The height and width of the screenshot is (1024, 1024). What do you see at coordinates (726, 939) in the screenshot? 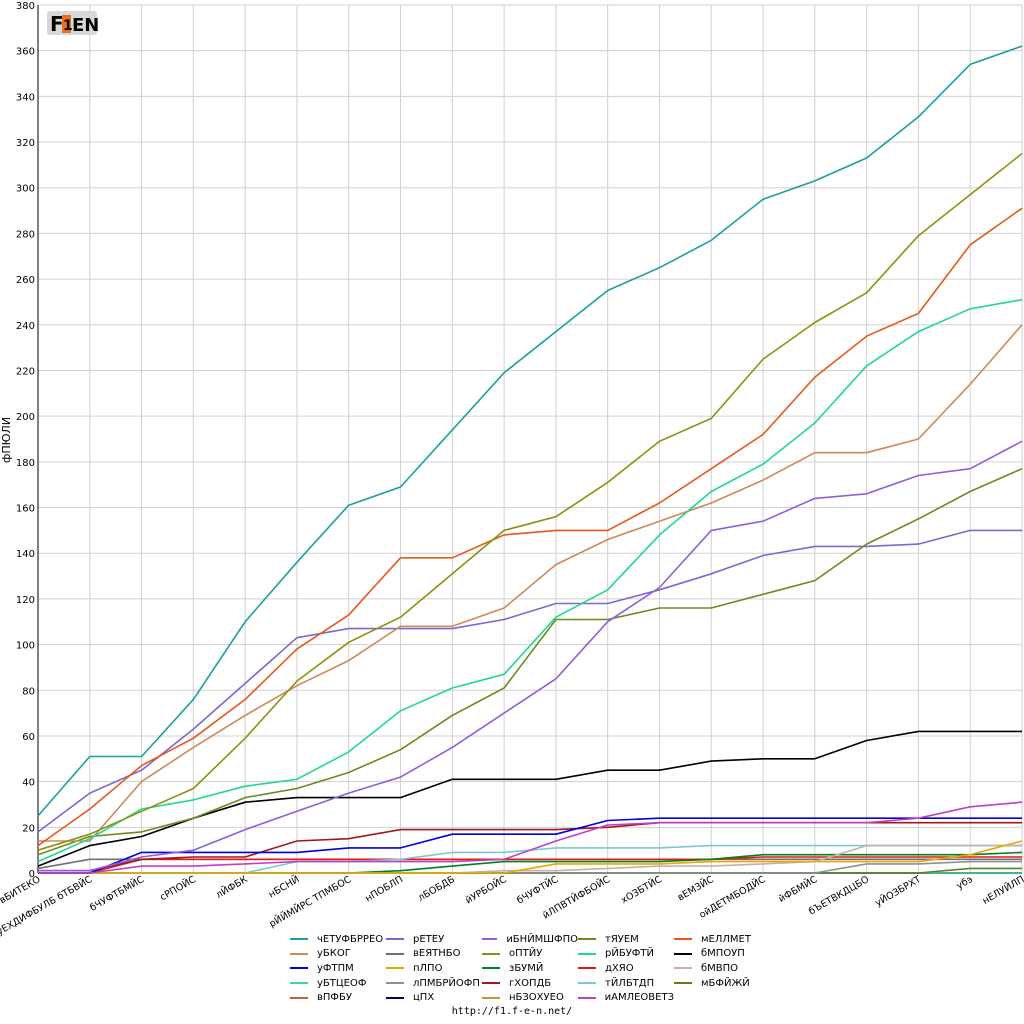
I see `legend-label: мЕЛЛМЕТ` at bounding box center [726, 939].